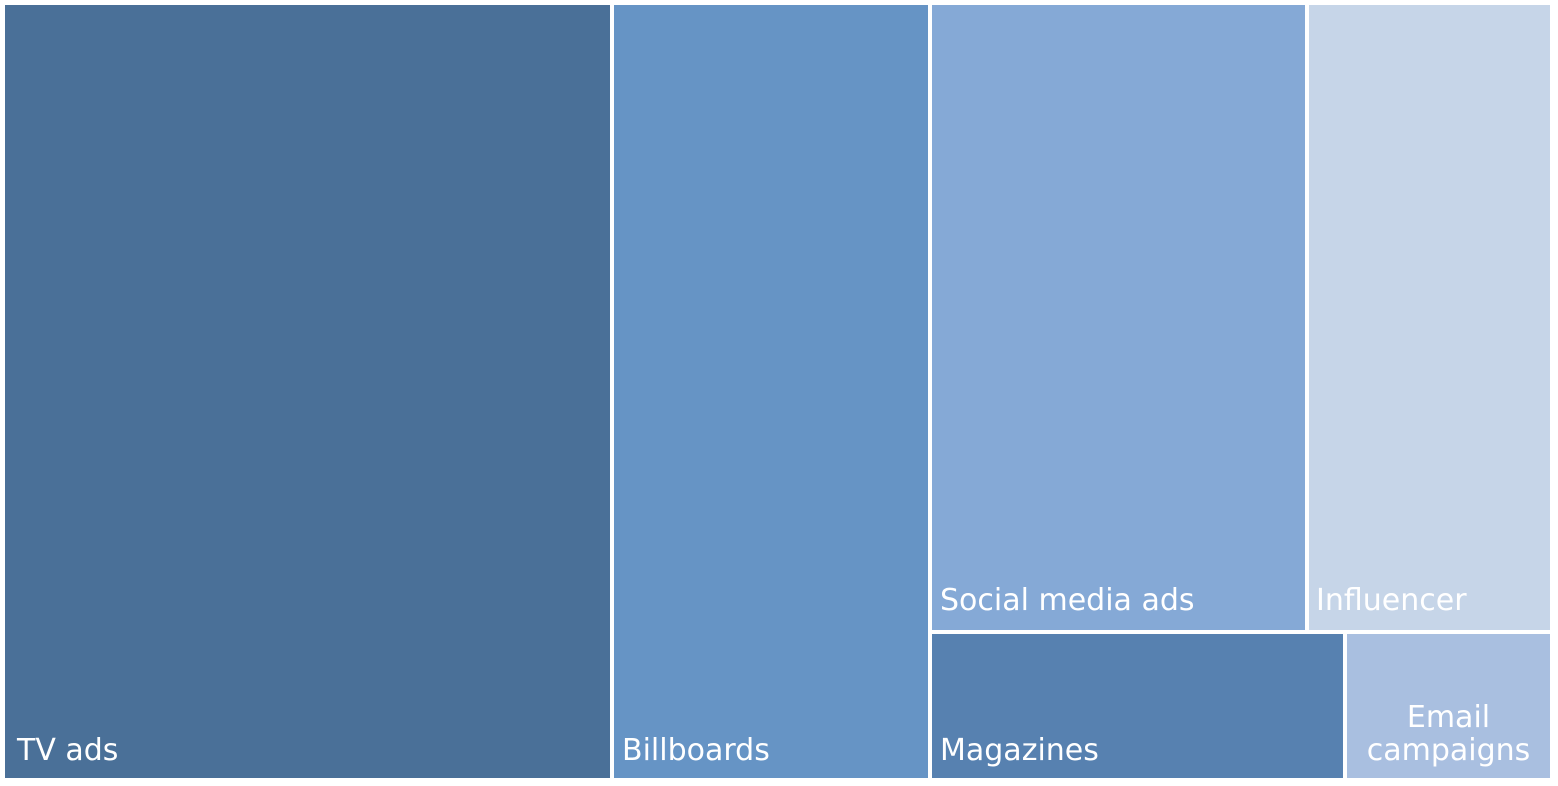  Describe the element at coordinates (68, 751) in the screenshot. I see `treemap-label-tv-ads: TV ads` at that location.